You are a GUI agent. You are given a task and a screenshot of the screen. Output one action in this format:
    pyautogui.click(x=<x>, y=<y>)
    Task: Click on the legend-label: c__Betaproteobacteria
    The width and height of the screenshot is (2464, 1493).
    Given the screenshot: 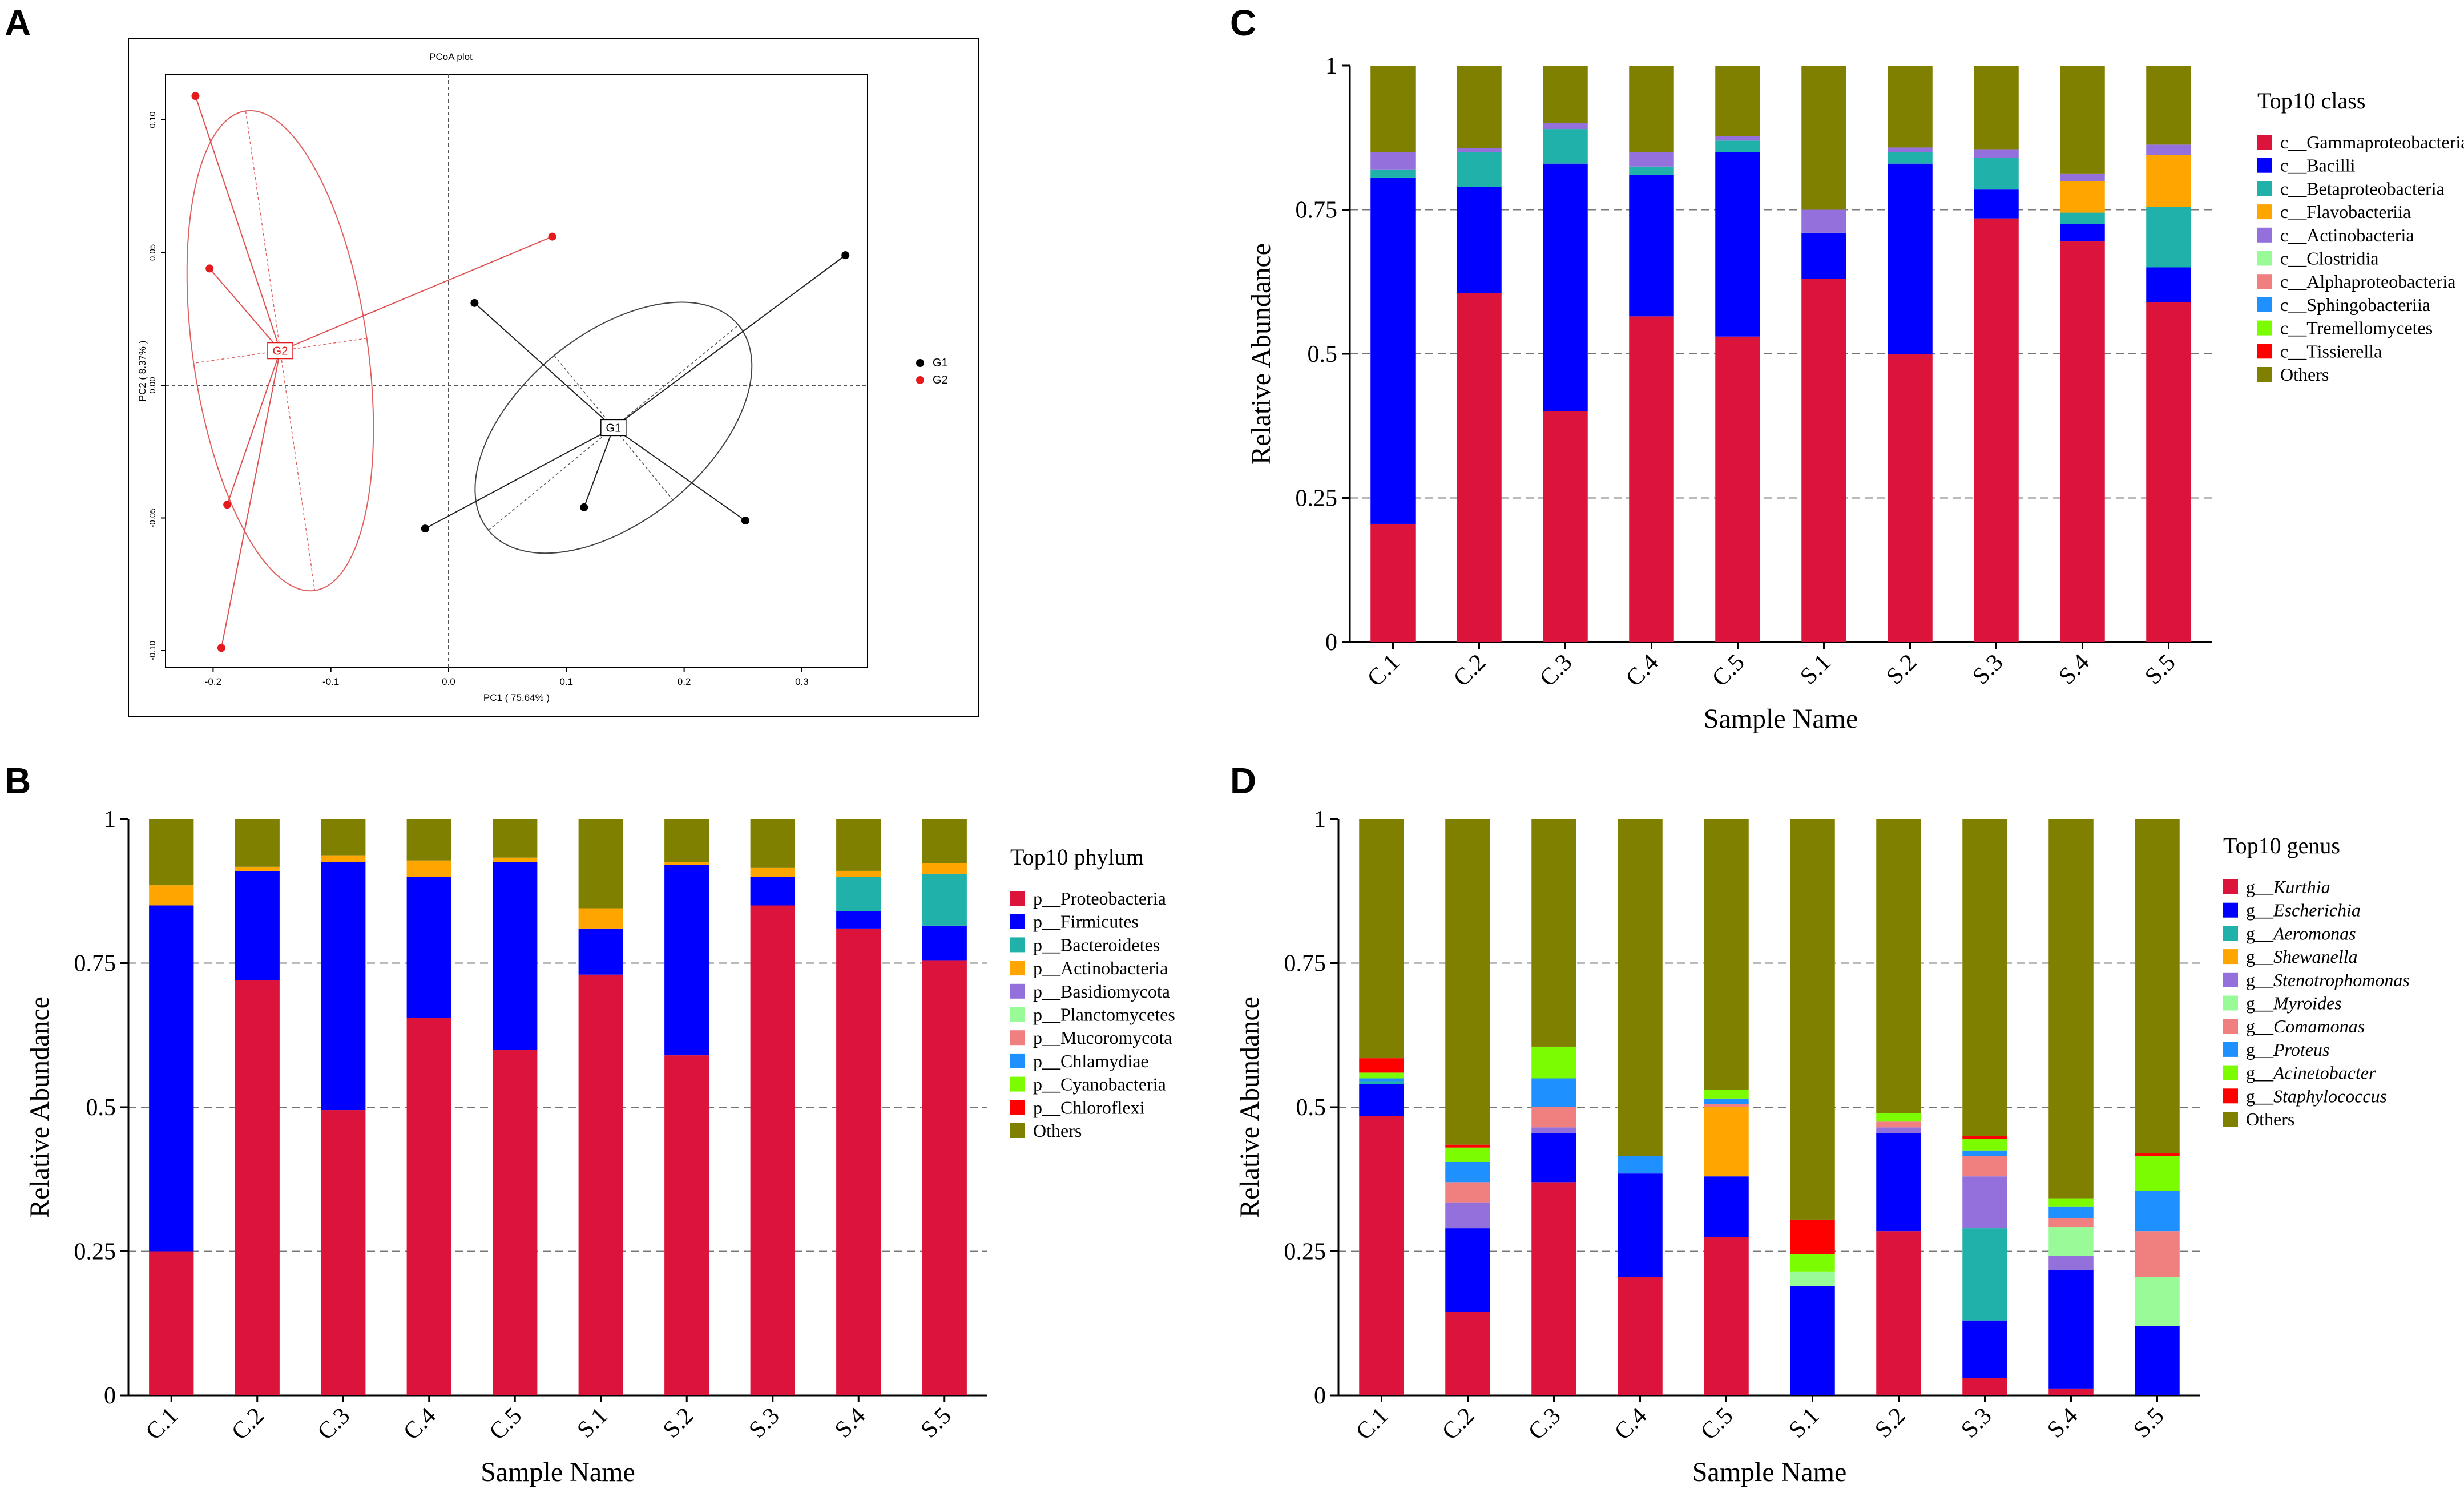 What is the action you would take?
    pyautogui.click(x=2362, y=188)
    